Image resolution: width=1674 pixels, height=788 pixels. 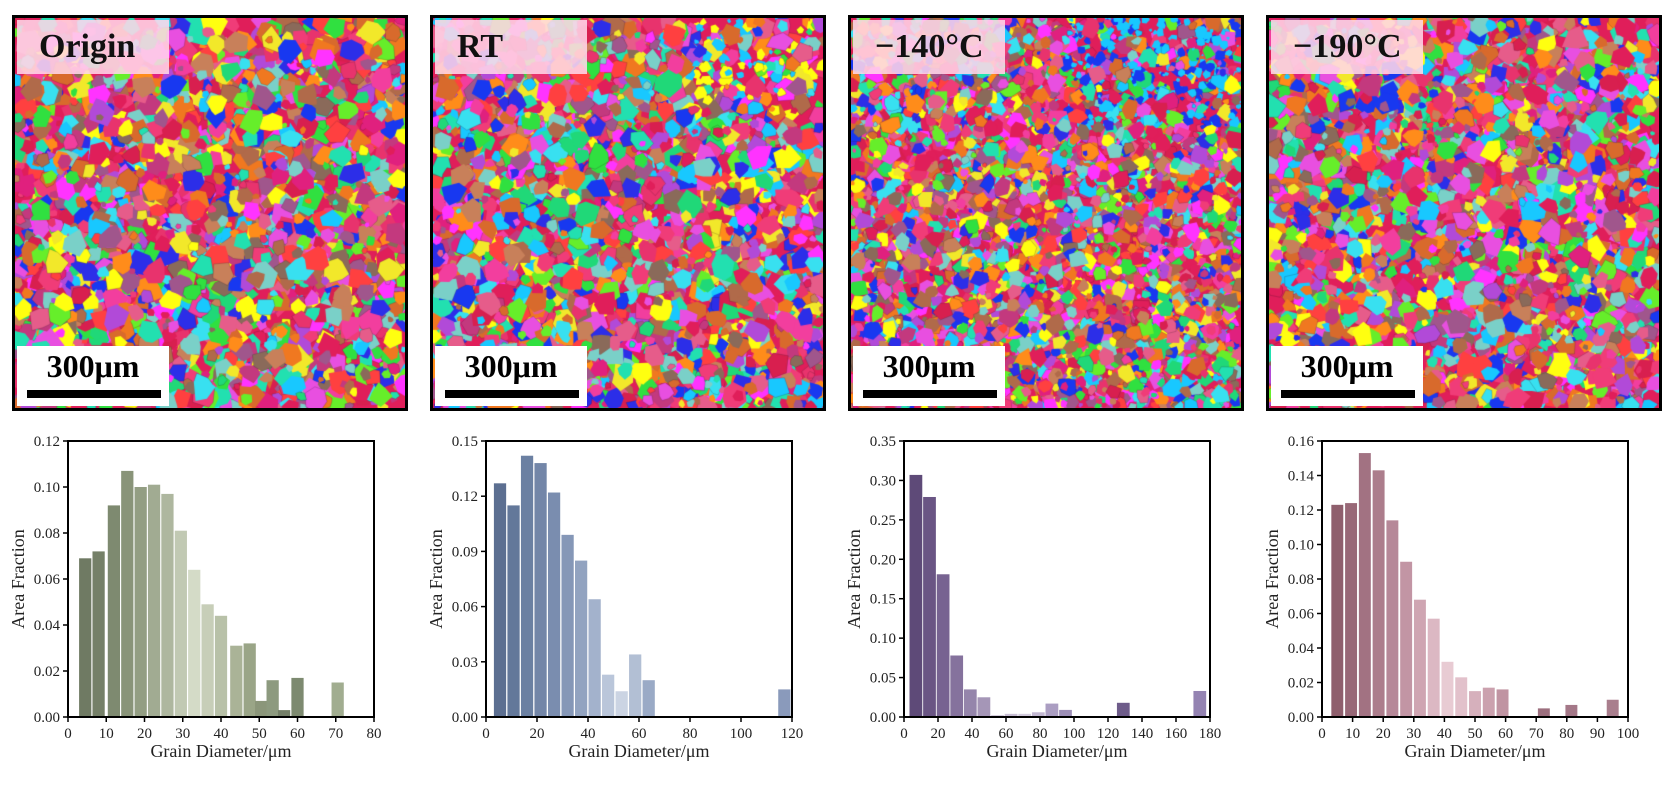 I want to click on y-tick-label: 0.09, so click(x=465, y=552).